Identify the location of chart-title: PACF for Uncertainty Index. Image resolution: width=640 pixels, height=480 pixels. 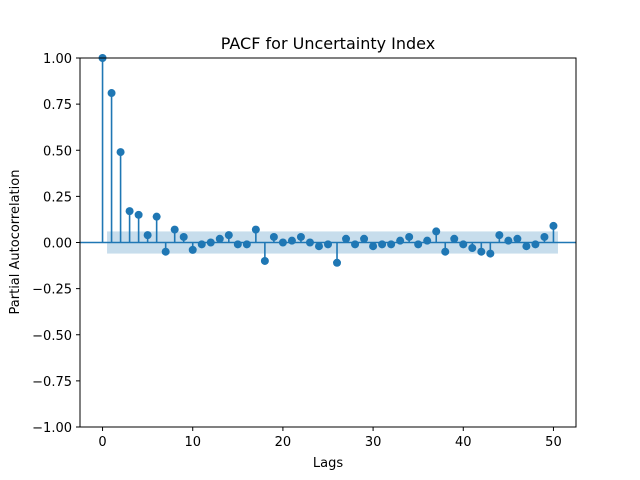
(328, 43).